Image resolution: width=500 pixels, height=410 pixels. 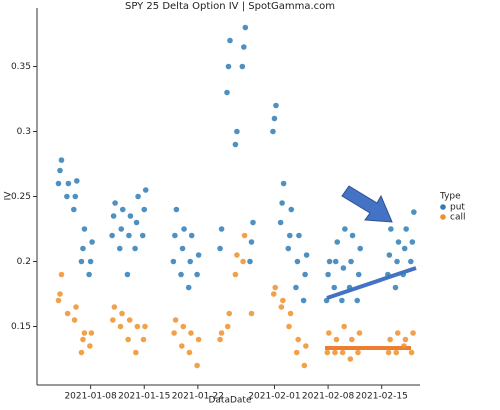 I want to click on y-tick-label: 0.25, so click(x=21, y=197).